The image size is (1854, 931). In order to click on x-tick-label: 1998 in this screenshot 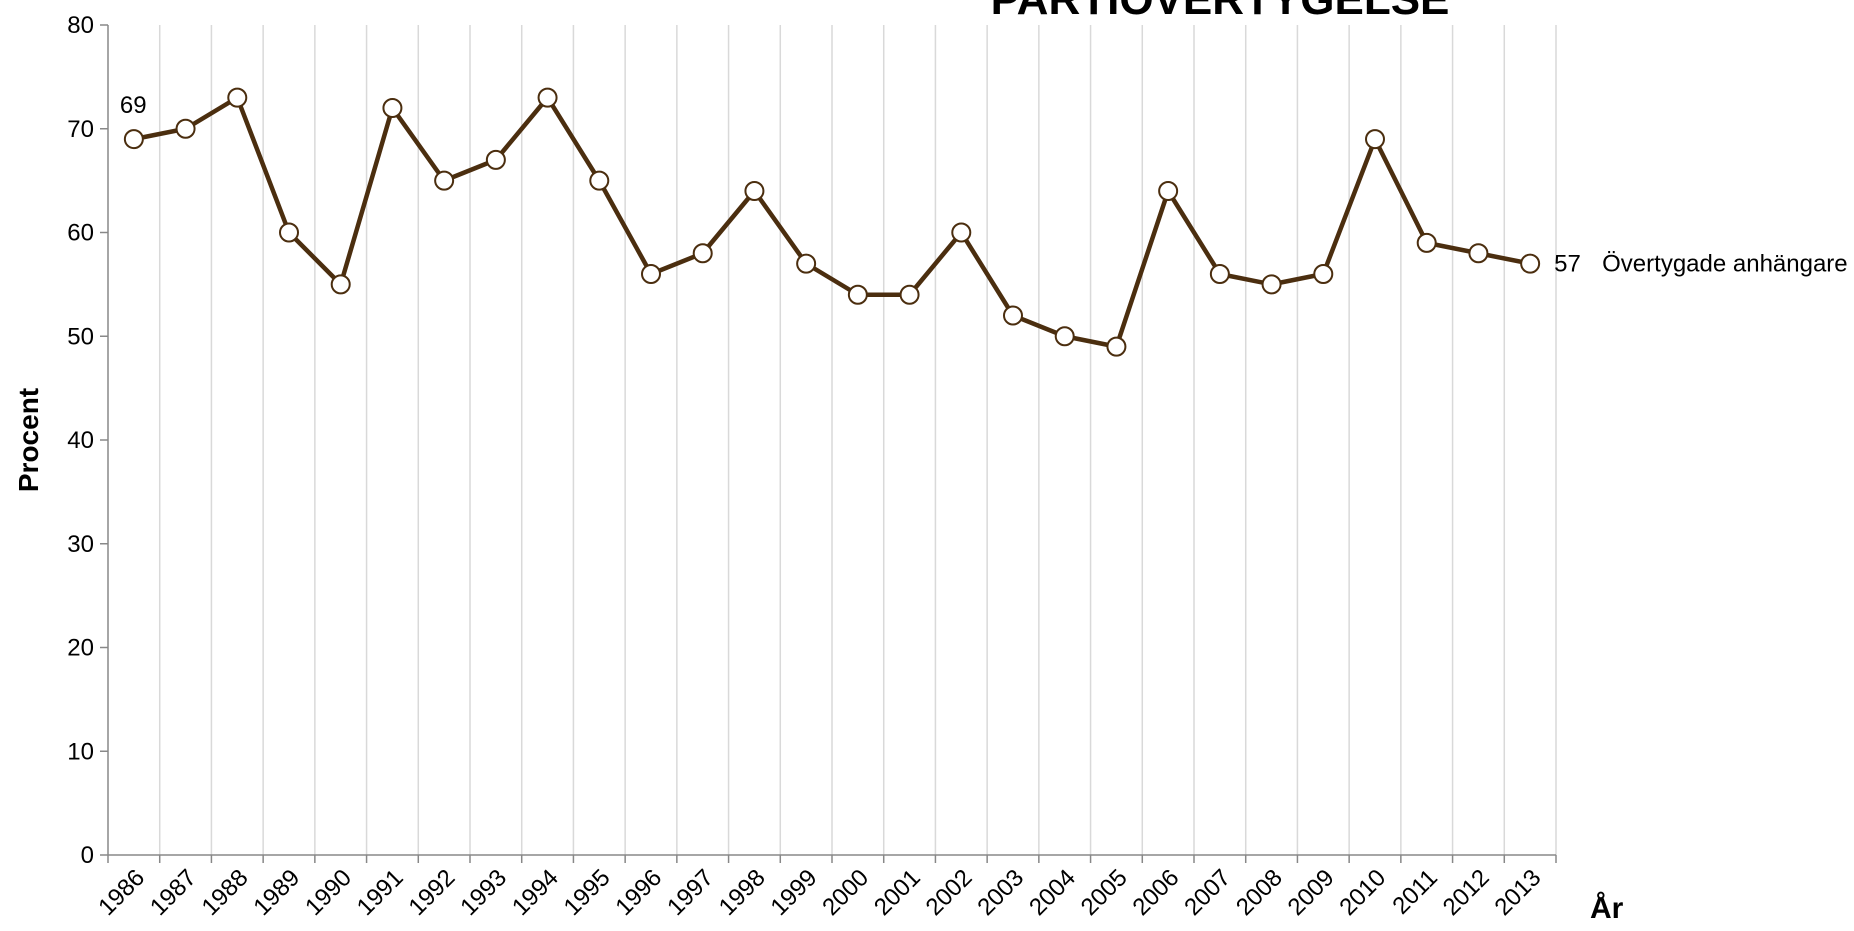, I will do `click(742, 892)`.